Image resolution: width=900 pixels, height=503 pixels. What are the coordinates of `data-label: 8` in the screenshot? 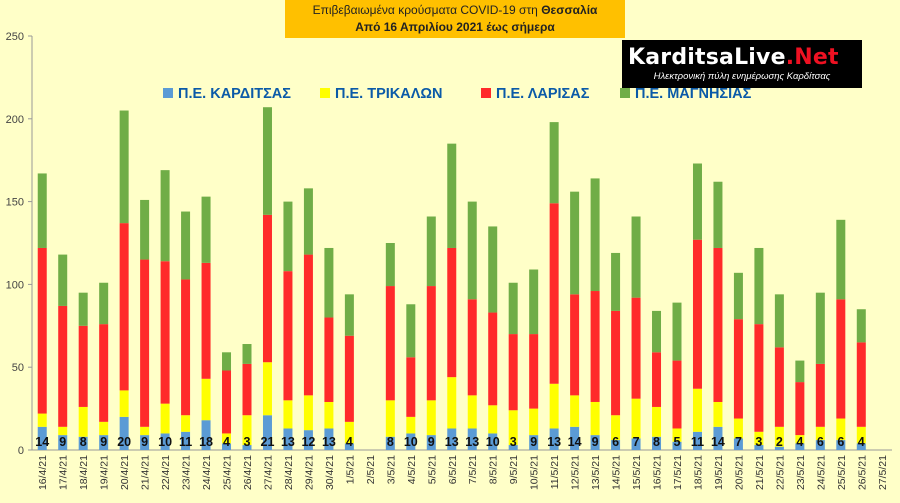 It's located at (390, 442).